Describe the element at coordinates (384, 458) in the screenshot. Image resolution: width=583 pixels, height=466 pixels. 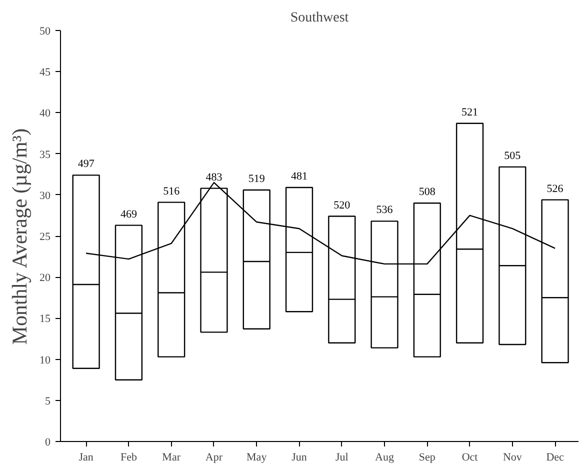
I see `x-tick-label: Aug` at that location.